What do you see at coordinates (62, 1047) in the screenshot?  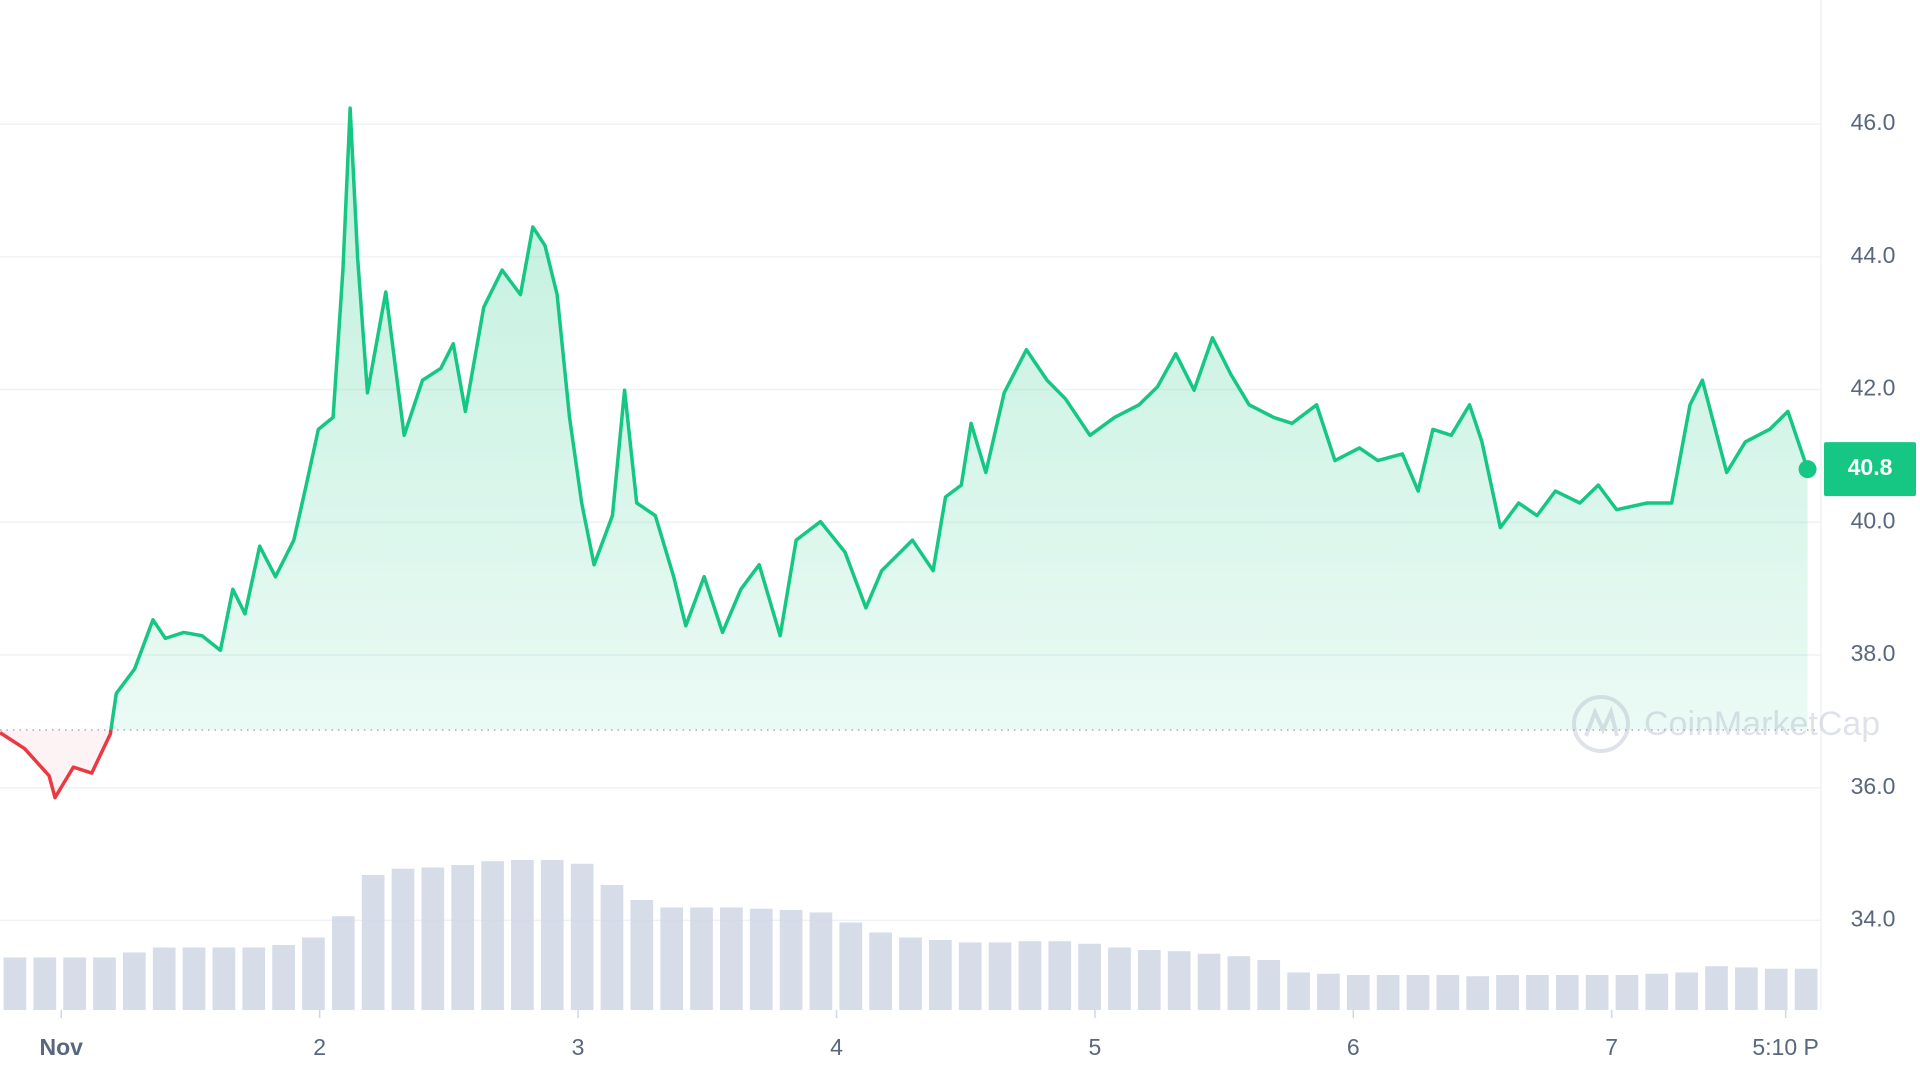 I see `x-tick-label: Nov` at bounding box center [62, 1047].